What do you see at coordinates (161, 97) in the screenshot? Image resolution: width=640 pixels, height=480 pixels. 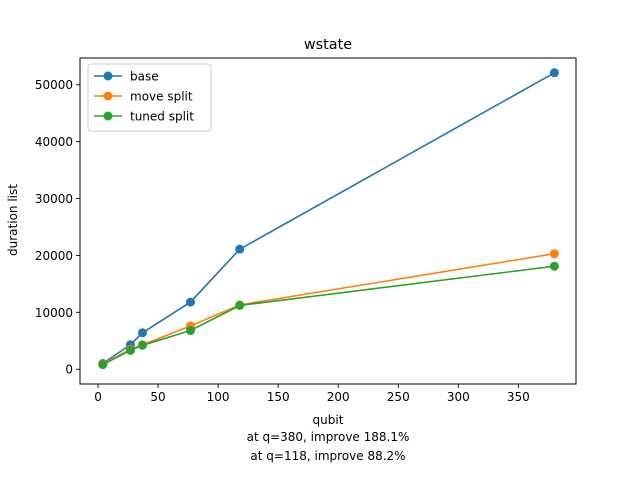 I see `legend-label-move-split: move split` at bounding box center [161, 97].